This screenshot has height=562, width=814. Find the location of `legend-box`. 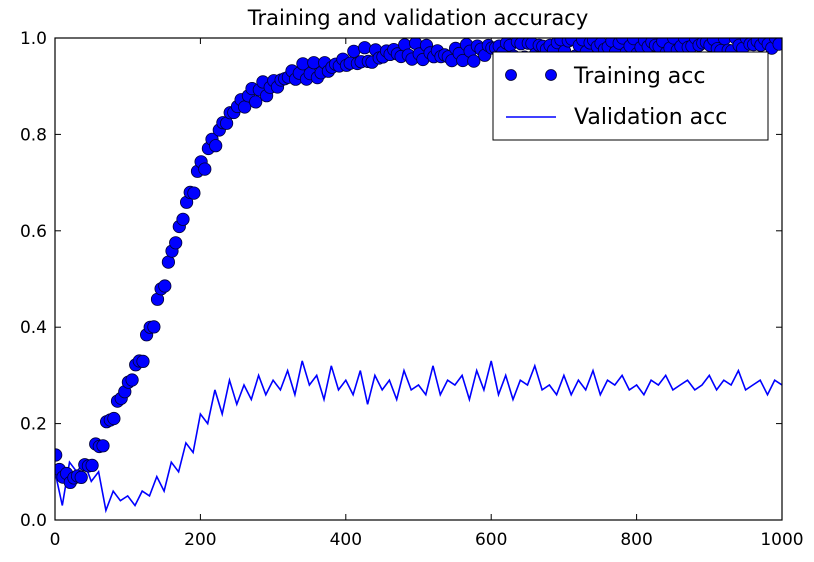

legend-box is located at coordinates (630, 96).